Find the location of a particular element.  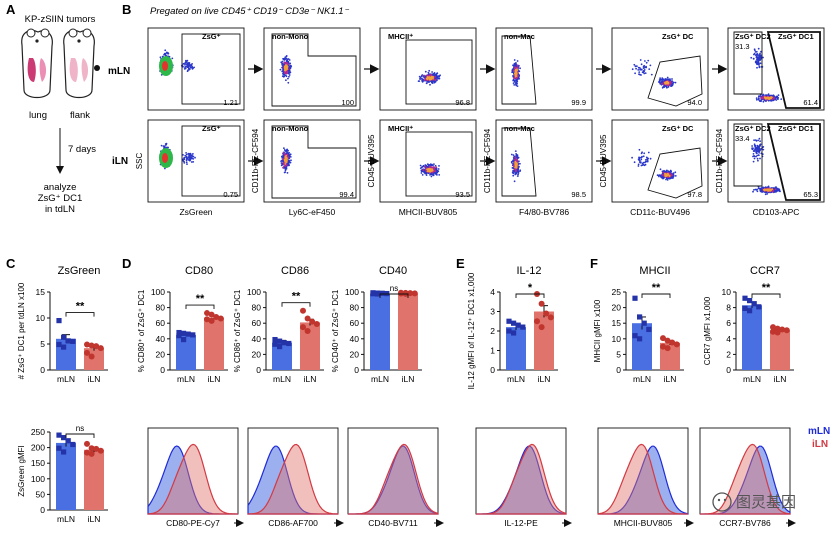

histogram-iLN is located at coordinates (745, 479).